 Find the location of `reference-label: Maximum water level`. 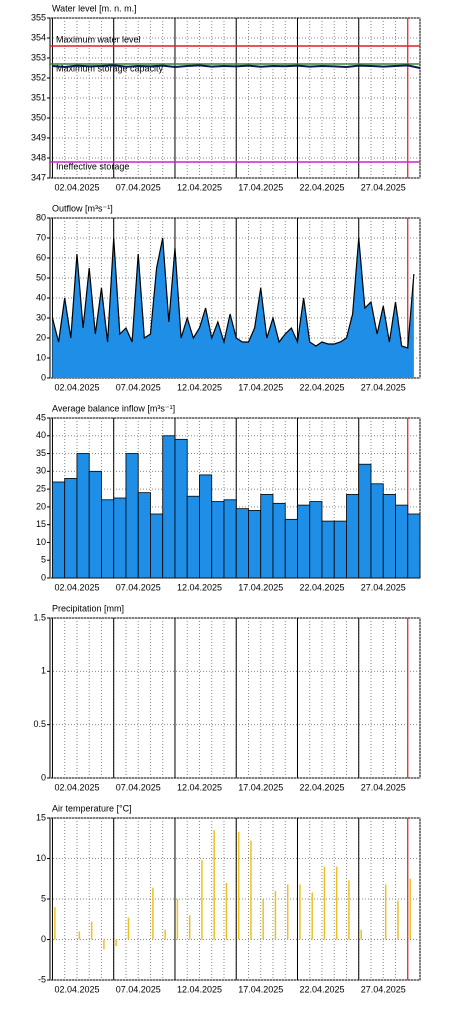

reference-label: Maximum water level is located at coordinates (98, 39).